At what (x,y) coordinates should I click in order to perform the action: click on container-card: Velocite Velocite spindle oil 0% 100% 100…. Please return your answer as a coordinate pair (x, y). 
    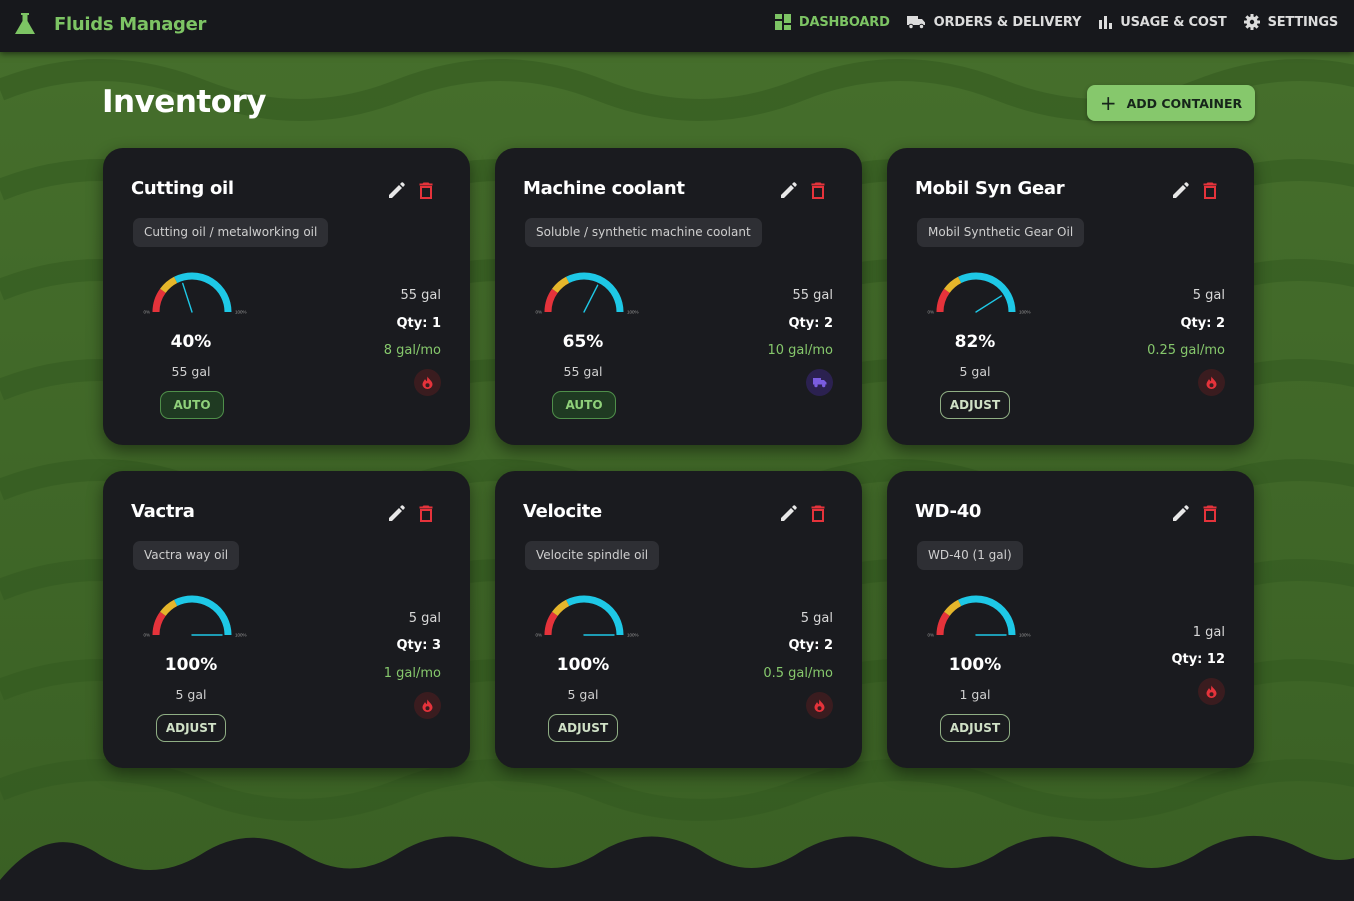
    Looking at the image, I should click on (678, 619).